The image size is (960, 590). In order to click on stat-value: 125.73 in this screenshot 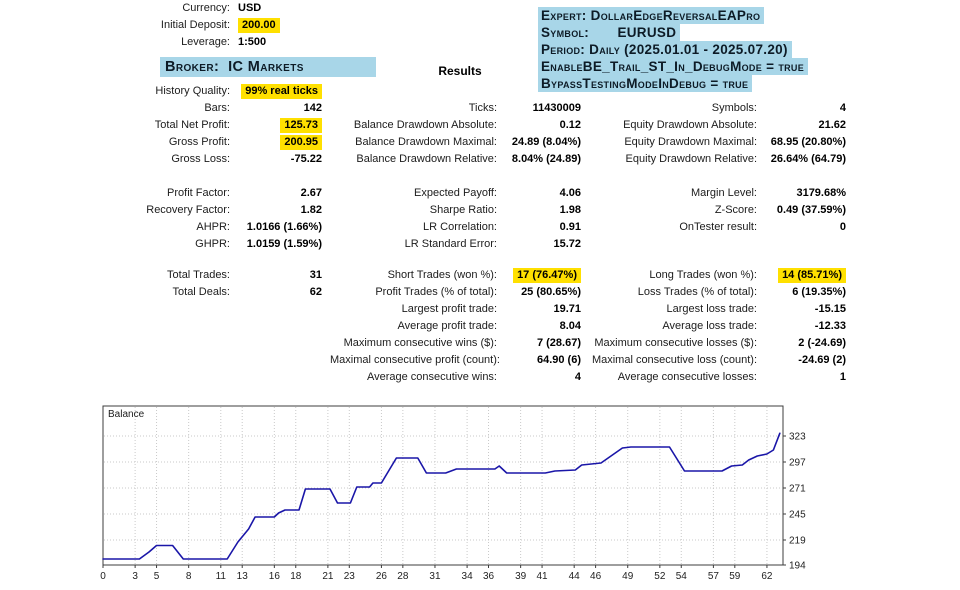, I will do `click(277, 125)`.